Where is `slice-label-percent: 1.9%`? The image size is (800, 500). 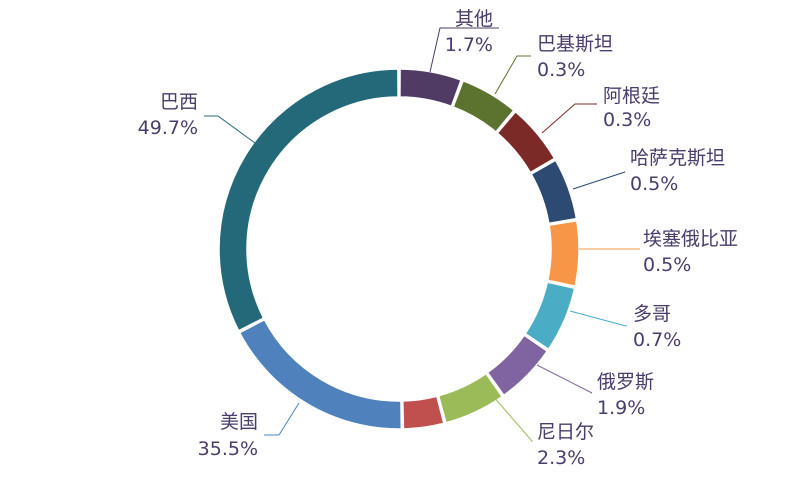 slice-label-percent: 1.9% is located at coordinates (621, 408).